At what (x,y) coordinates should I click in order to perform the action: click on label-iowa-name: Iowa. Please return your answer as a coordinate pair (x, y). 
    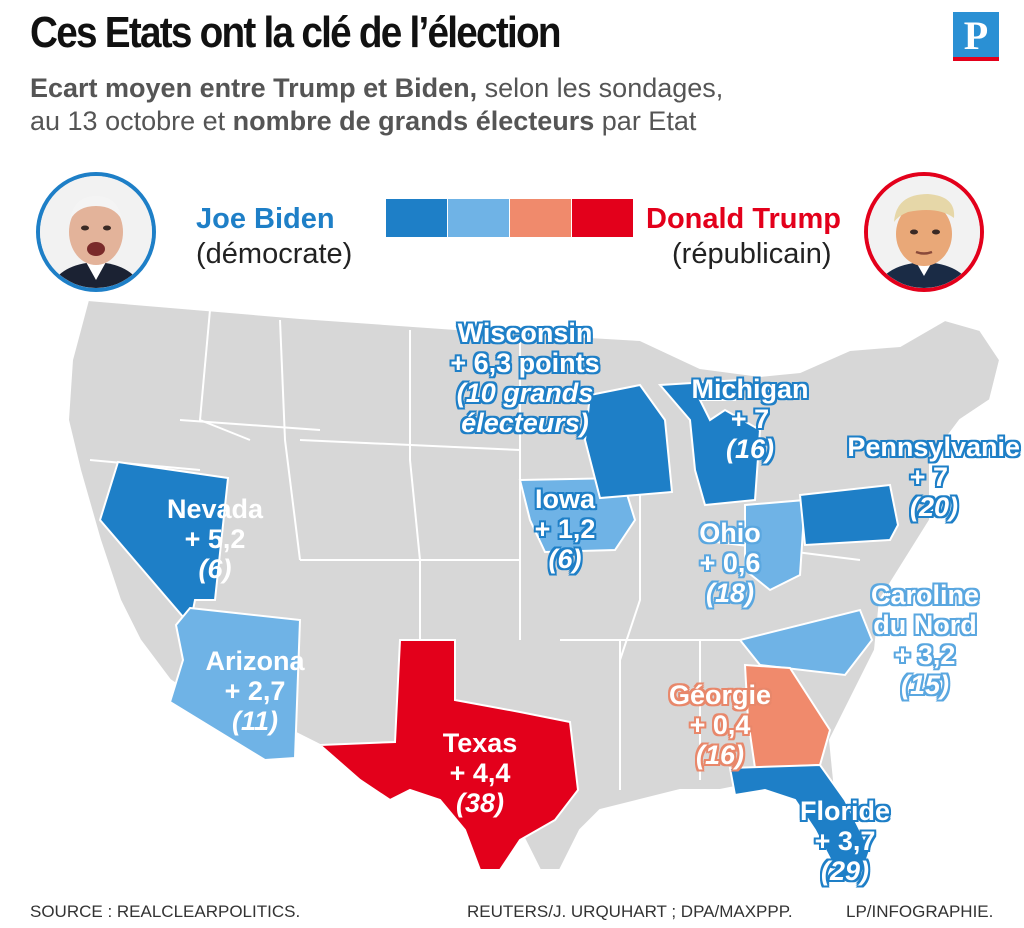
    Looking at the image, I should click on (564, 499).